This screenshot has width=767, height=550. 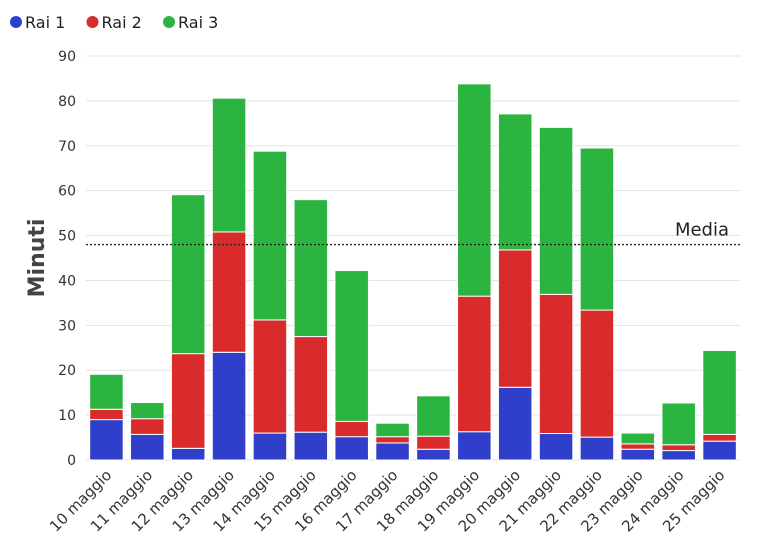 I want to click on average-reference-label: Media, so click(x=702, y=230).